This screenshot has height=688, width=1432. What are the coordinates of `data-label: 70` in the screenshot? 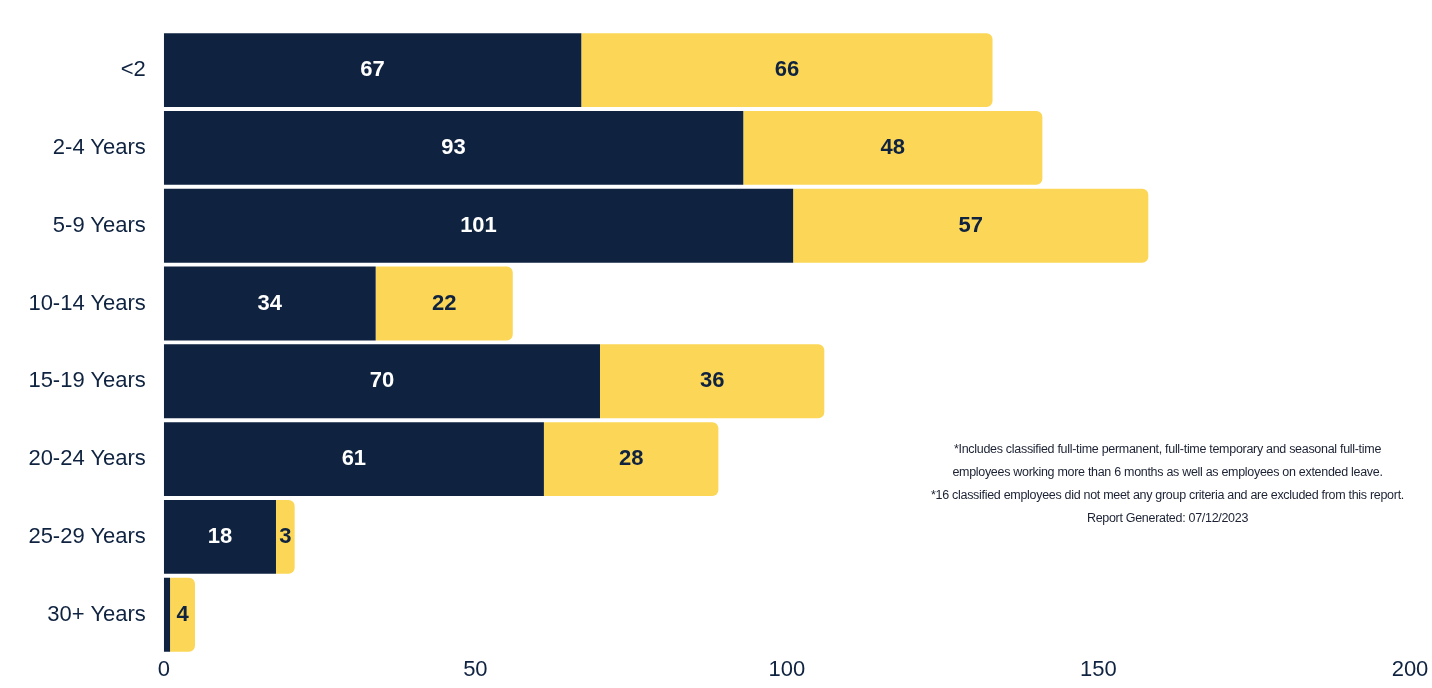 It's located at (382, 380).